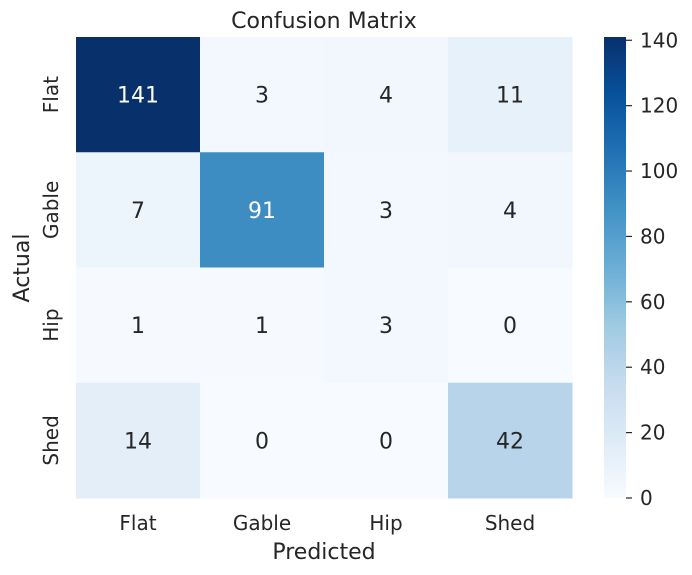  What do you see at coordinates (324, 21) in the screenshot?
I see `chart-title: Confusion Matrix` at bounding box center [324, 21].